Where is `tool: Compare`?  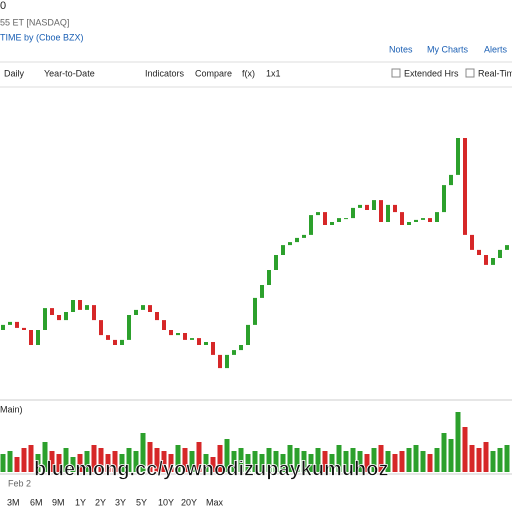 tool: Compare is located at coordinates (213, 73).